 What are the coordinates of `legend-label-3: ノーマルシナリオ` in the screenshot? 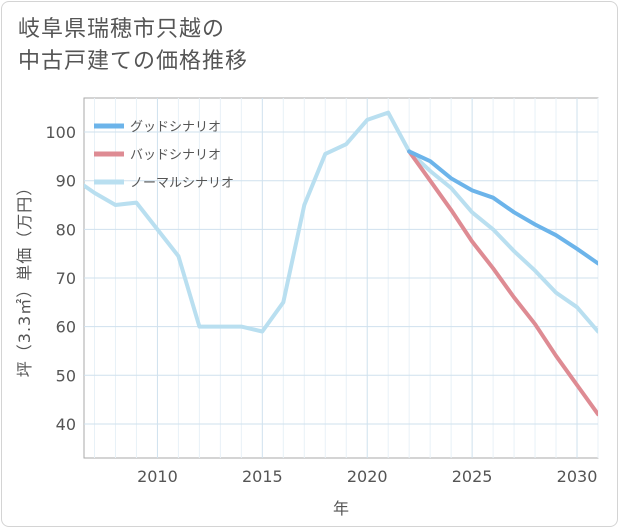 It's located at (182, 183).